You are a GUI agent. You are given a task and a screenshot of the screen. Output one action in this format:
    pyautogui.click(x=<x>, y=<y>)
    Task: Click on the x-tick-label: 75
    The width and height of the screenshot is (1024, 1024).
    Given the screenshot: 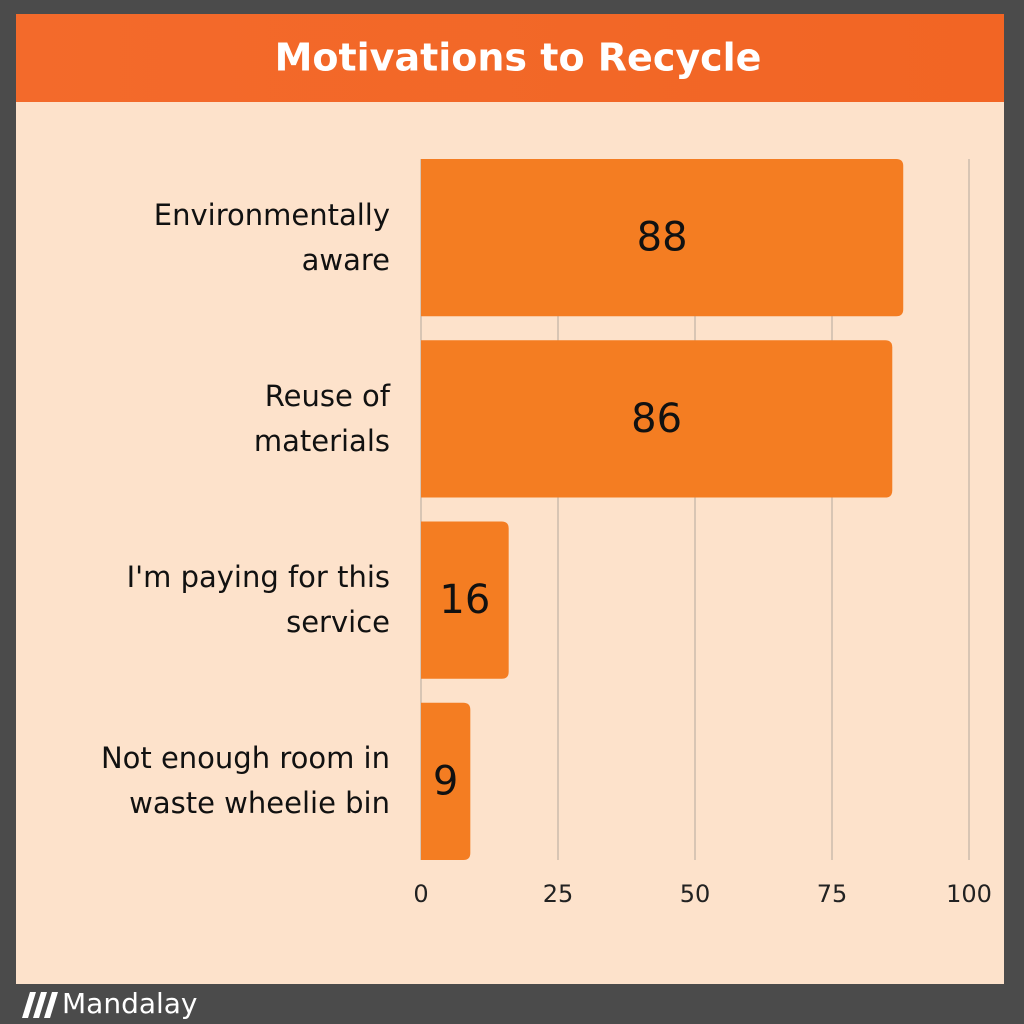 What is the action you would take?
    pyautogui.click(x=832, y=894)
    